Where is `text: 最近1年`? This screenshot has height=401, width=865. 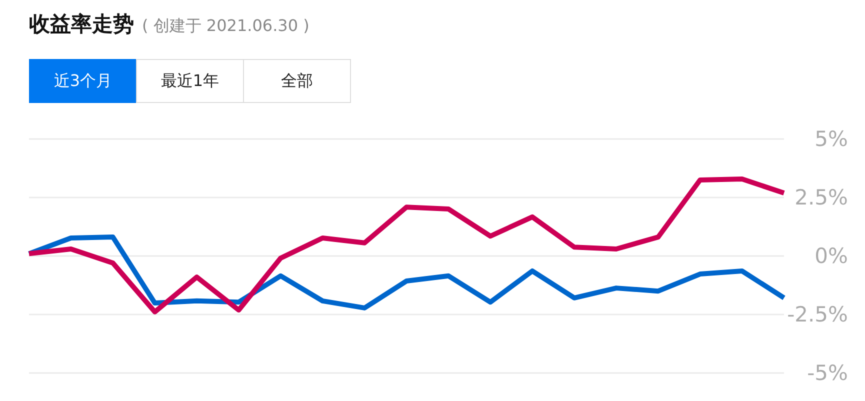 text: 最近1年 is located at coordinates (190, 81).